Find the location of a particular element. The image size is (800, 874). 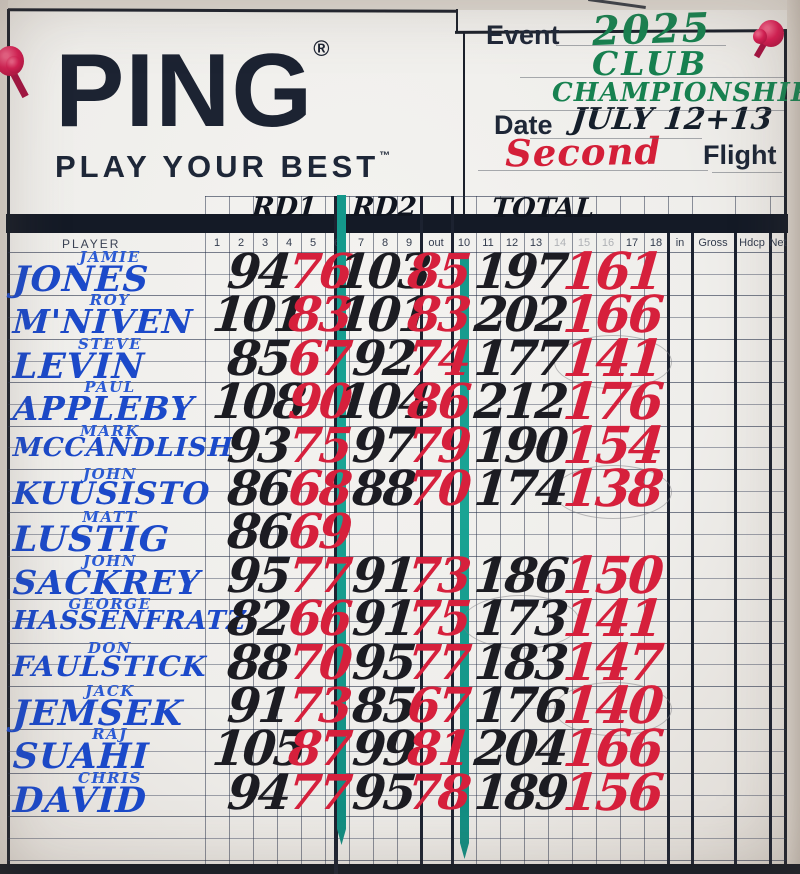

player-first-name: Raj is located at coordinates (110, 734).